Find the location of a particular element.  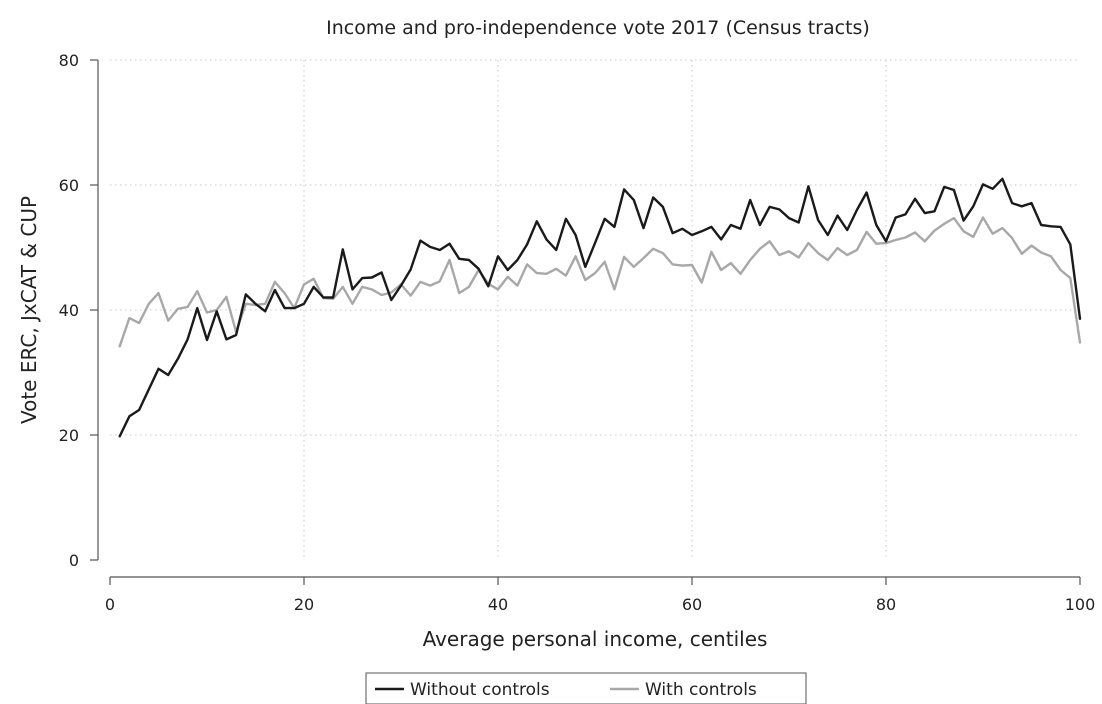

y-tick-label: 60 is located at coordinates (69, 185).